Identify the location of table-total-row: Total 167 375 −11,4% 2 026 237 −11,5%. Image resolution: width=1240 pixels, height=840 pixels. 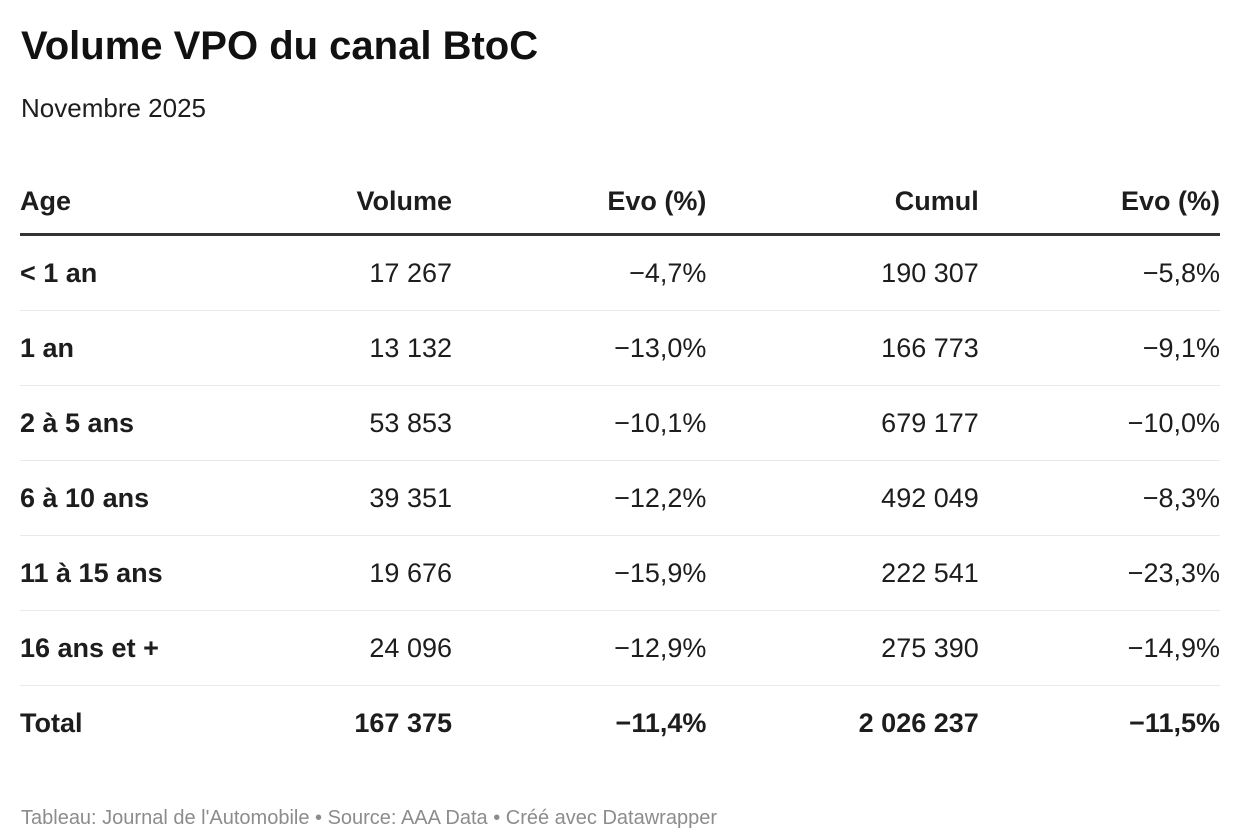
(620, 723).